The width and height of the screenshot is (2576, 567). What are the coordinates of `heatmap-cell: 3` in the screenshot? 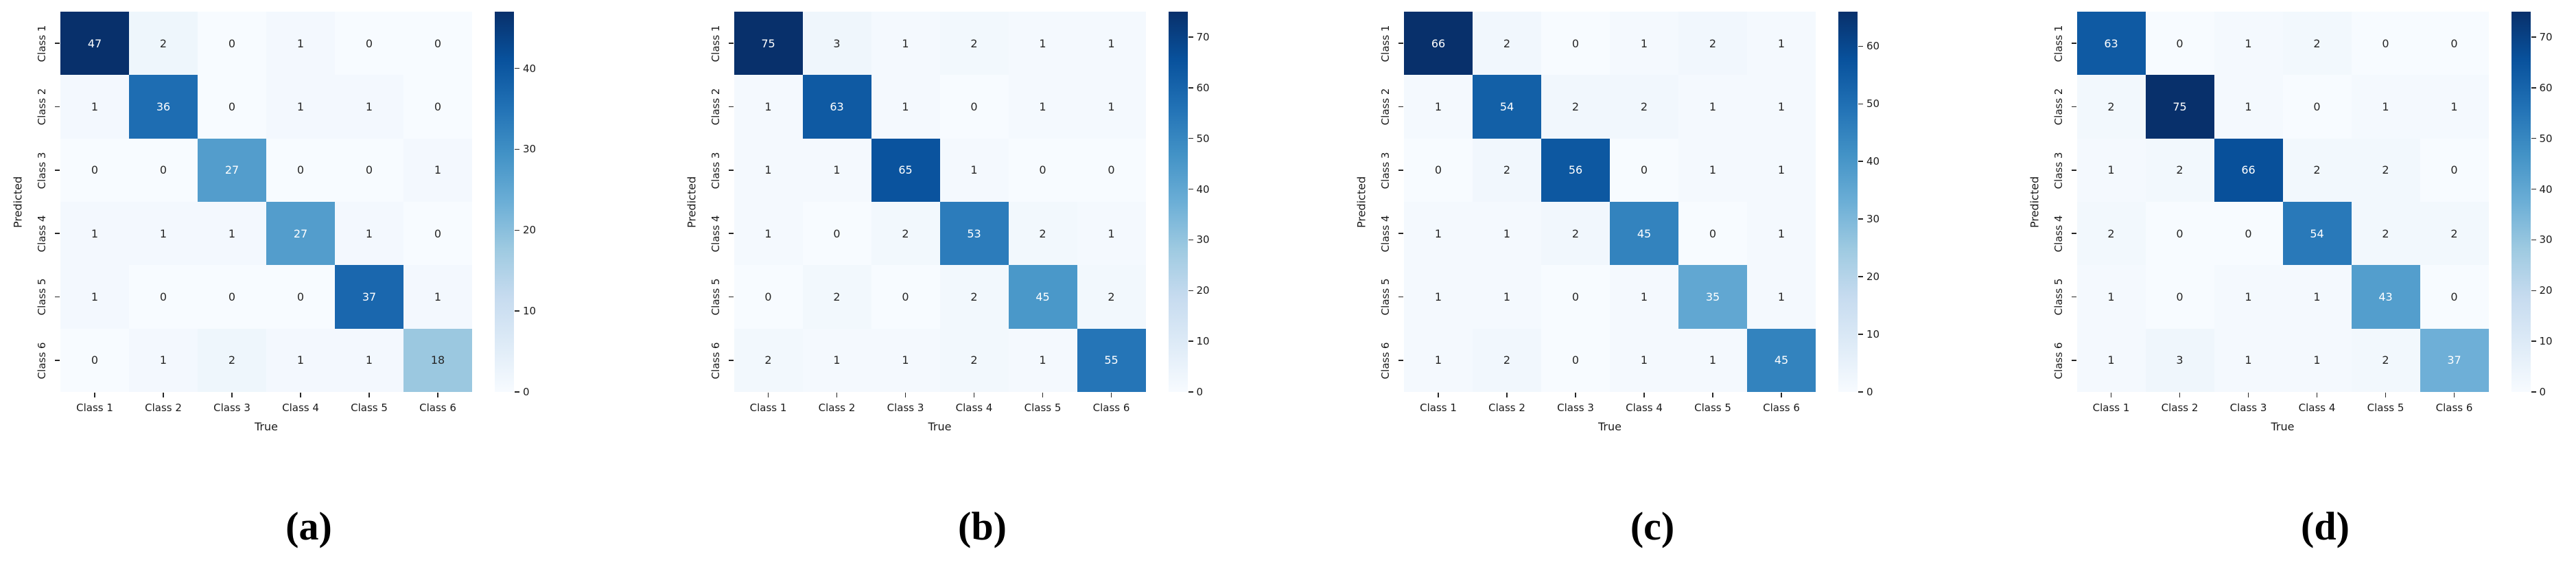 It's located at (836, 44).